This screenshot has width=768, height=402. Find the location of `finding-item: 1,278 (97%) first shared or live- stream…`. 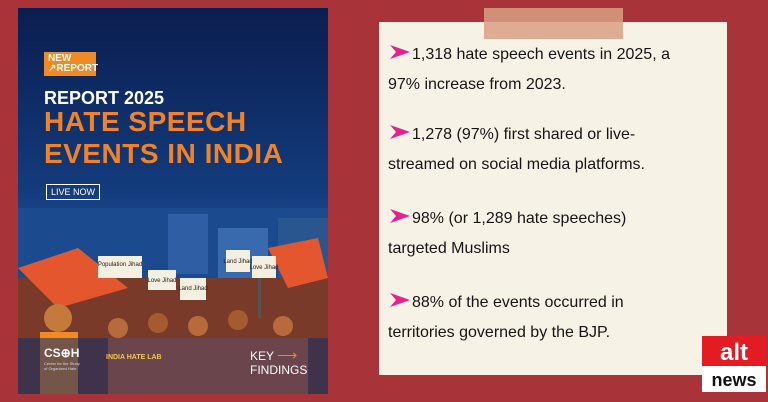

finding-item: 1,278 (97%) first shared or live- stream… is located at coordinates (553, 150).